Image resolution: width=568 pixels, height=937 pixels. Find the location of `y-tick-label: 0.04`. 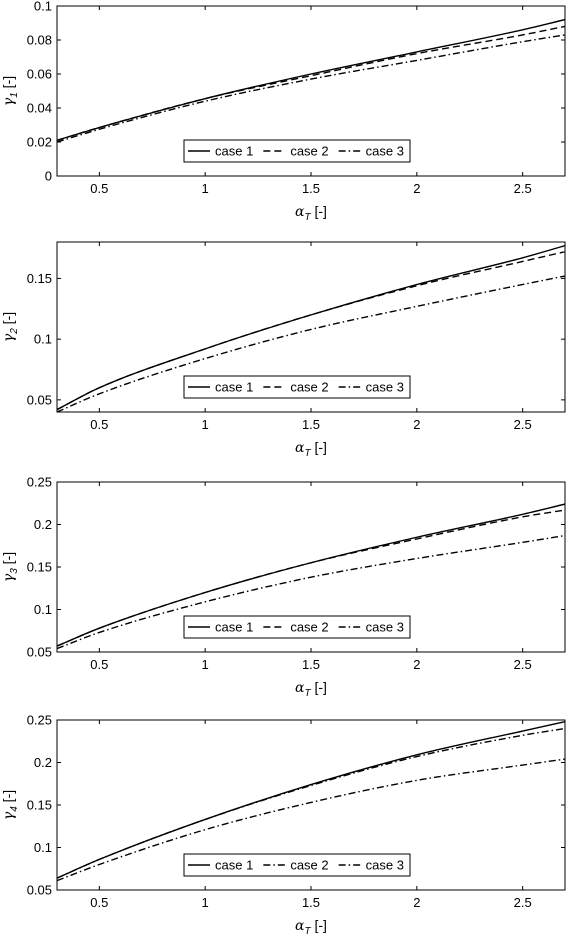

y-tick-label: 0.04 is located at coordinates (39, 108).